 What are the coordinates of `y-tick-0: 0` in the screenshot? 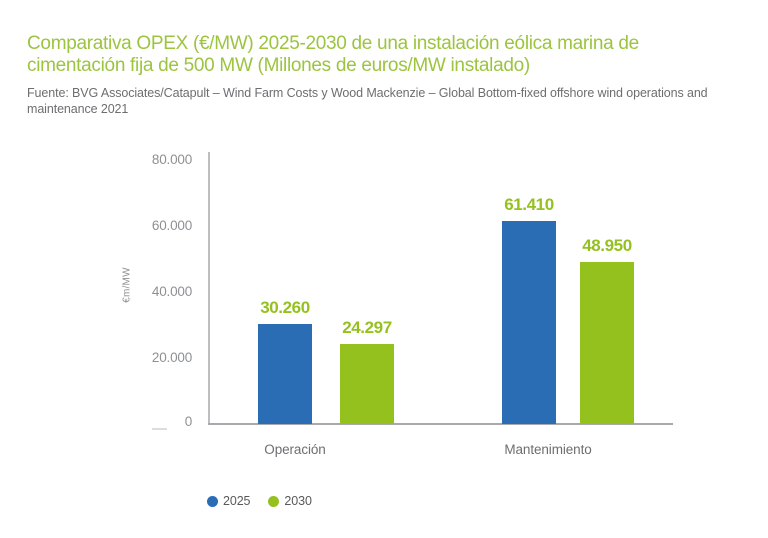 It's located at (188, 421).